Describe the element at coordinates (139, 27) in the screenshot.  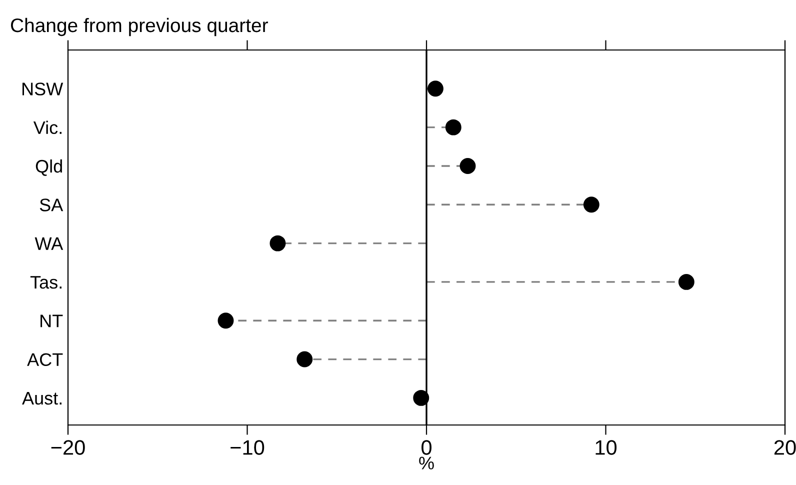
I see `chart-title: Change from previous quarter` at that location.